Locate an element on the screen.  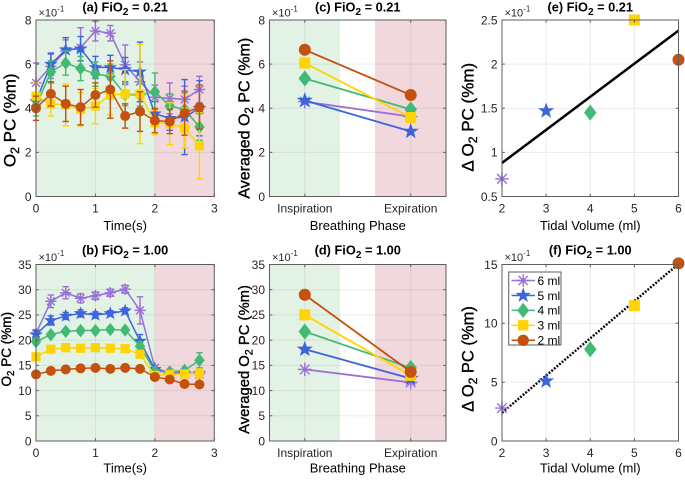
svg-text: (a) FiO2 = 0.21 is located at coordinates (125, 9).